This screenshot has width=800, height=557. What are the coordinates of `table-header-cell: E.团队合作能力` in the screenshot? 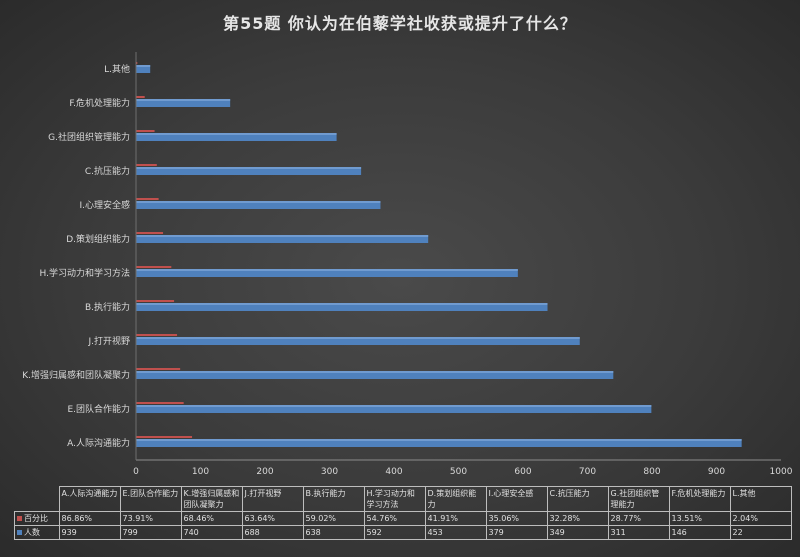 It's located at (150, 499).